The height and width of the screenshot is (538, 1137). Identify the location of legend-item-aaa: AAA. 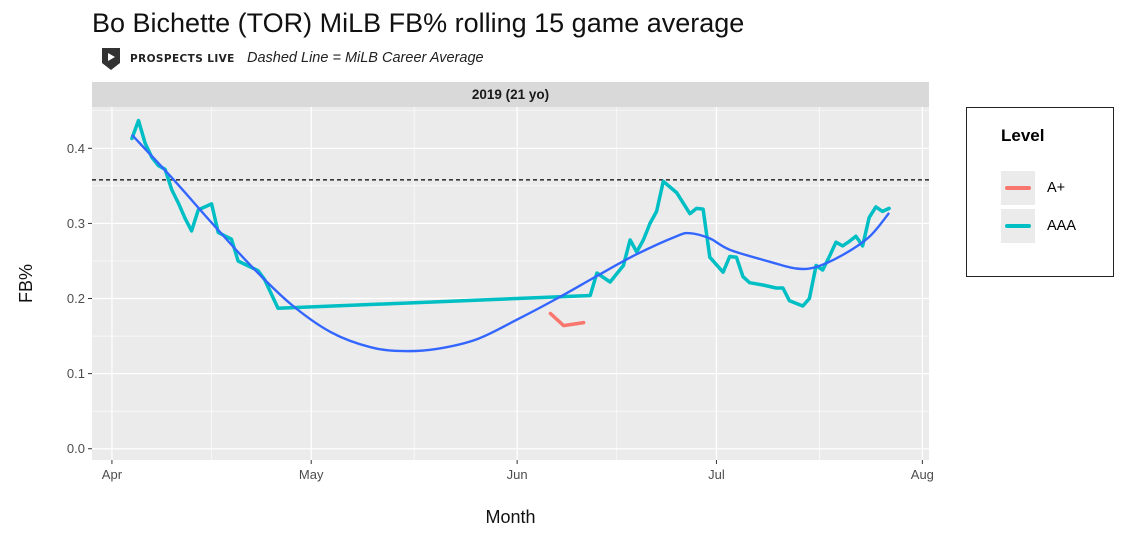
(1038, 226).